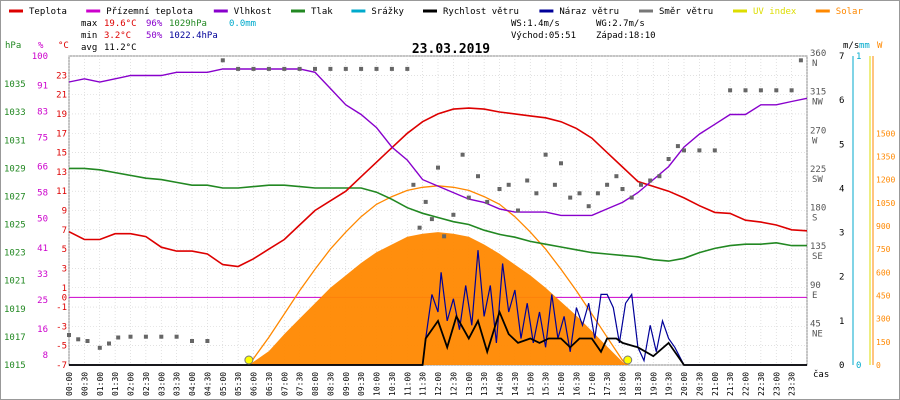 The image size is (900, 400). What do you see at coordinates (407, 384) in the screenshot?
I see `time-tick: 11:00` at bounding box center [407, 384].